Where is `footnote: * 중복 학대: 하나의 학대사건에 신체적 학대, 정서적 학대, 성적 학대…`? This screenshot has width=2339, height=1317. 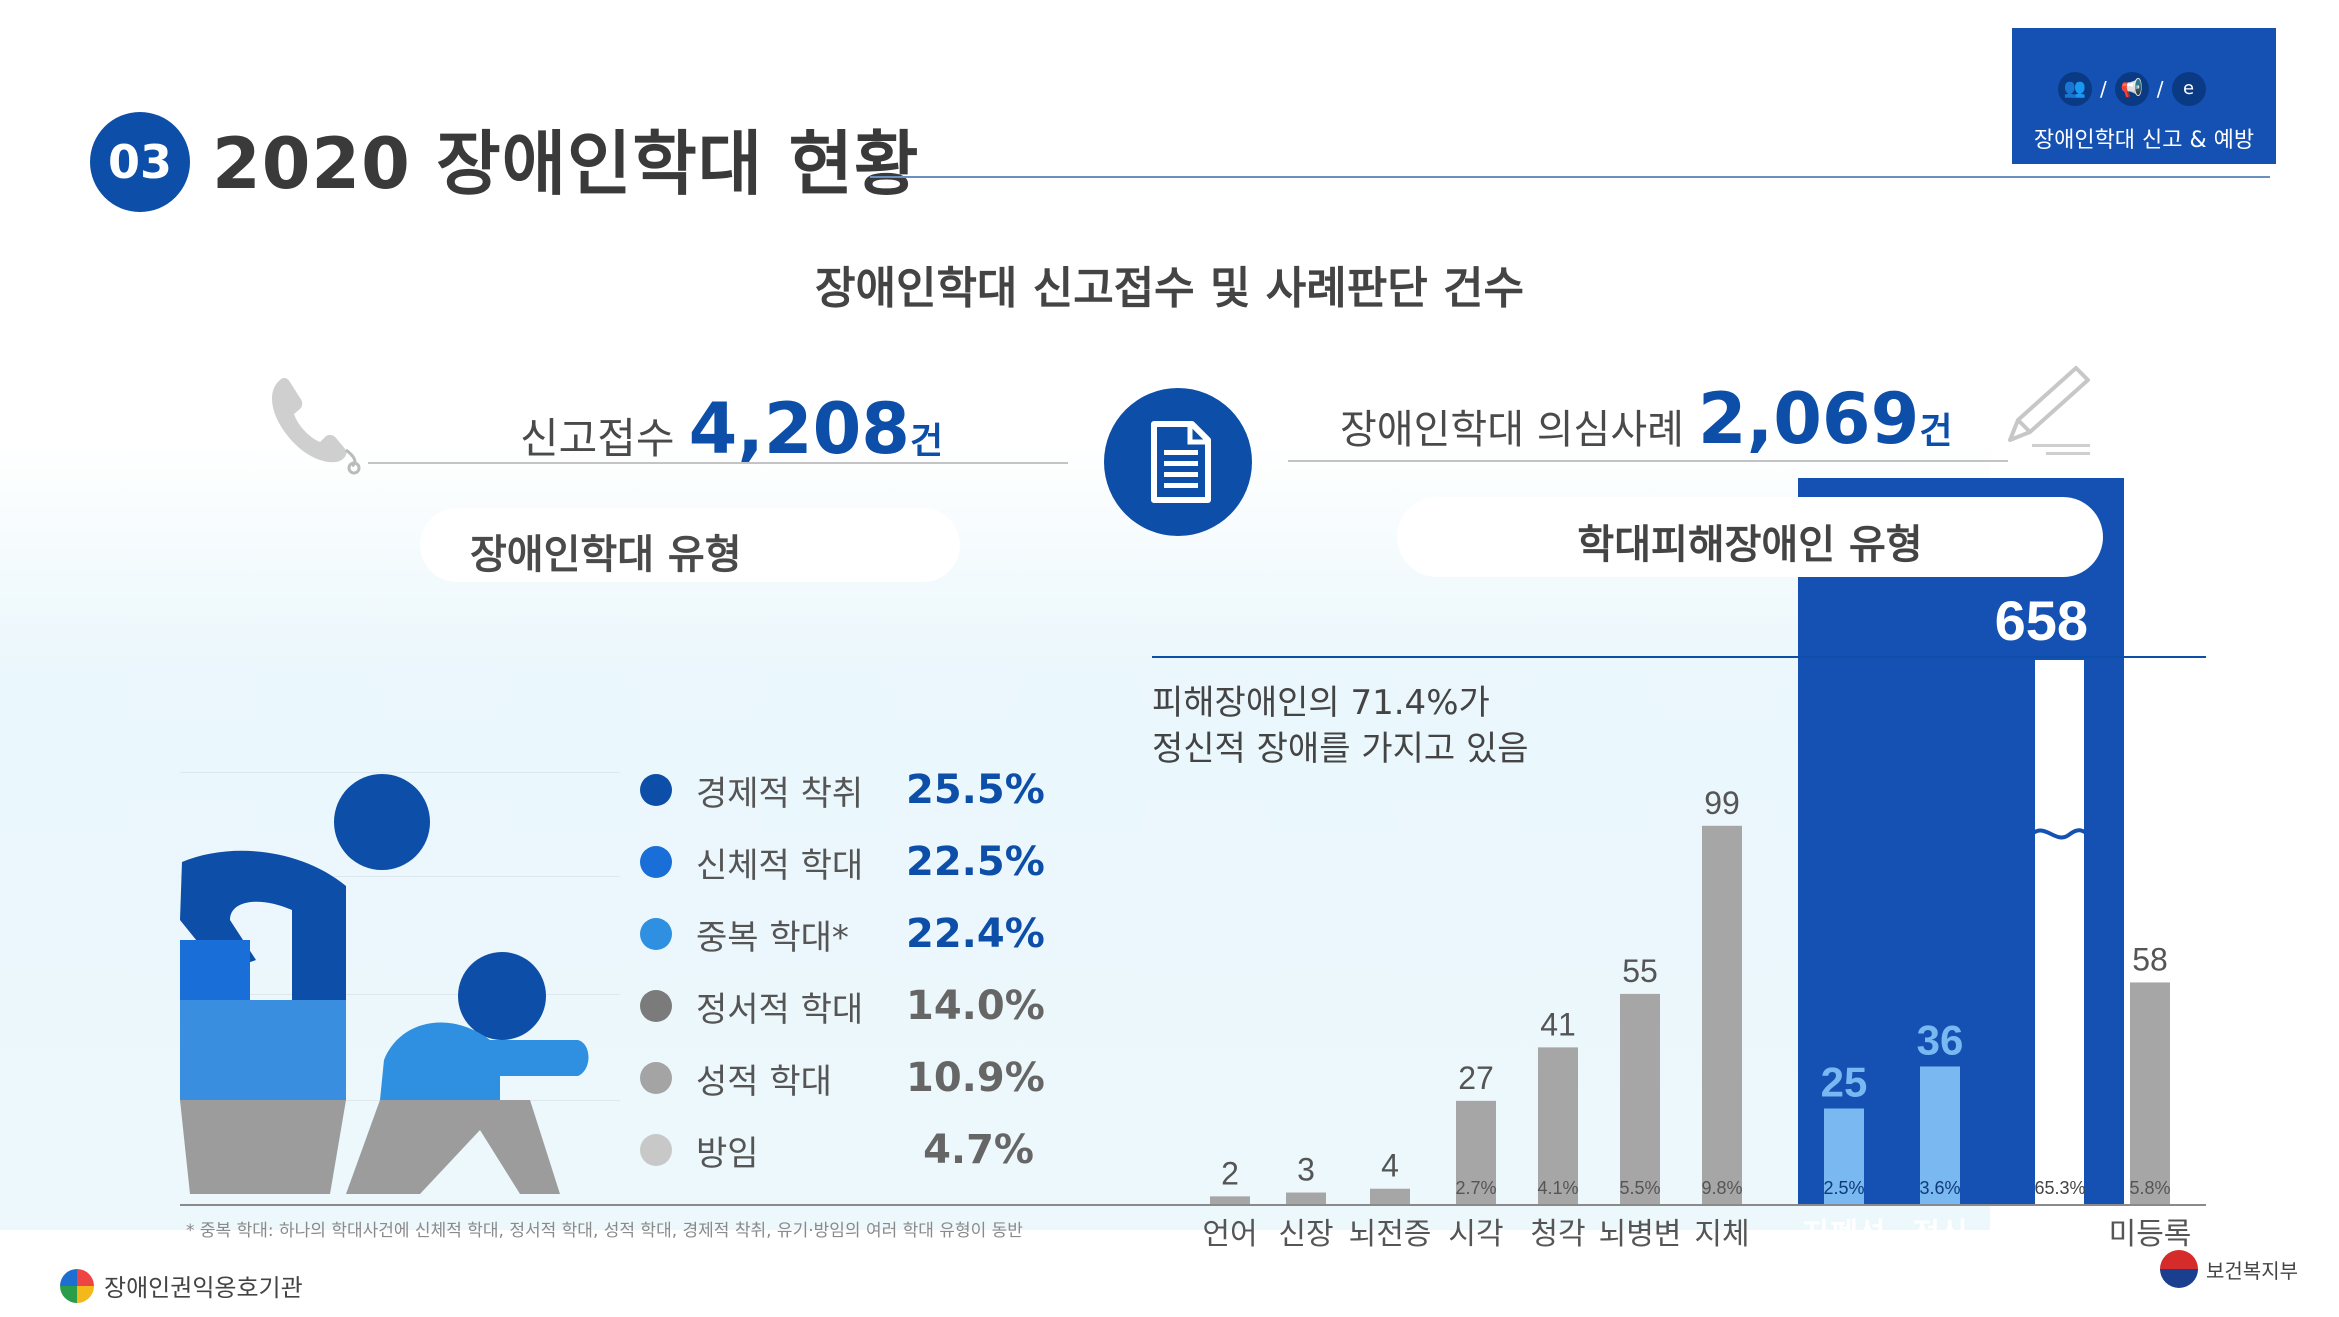
footnote: * 중복 학대: 하나의 학대사건에 신체적 학대, 정서적 학대, 성적 학대… is located at coordinates (604, 1231).